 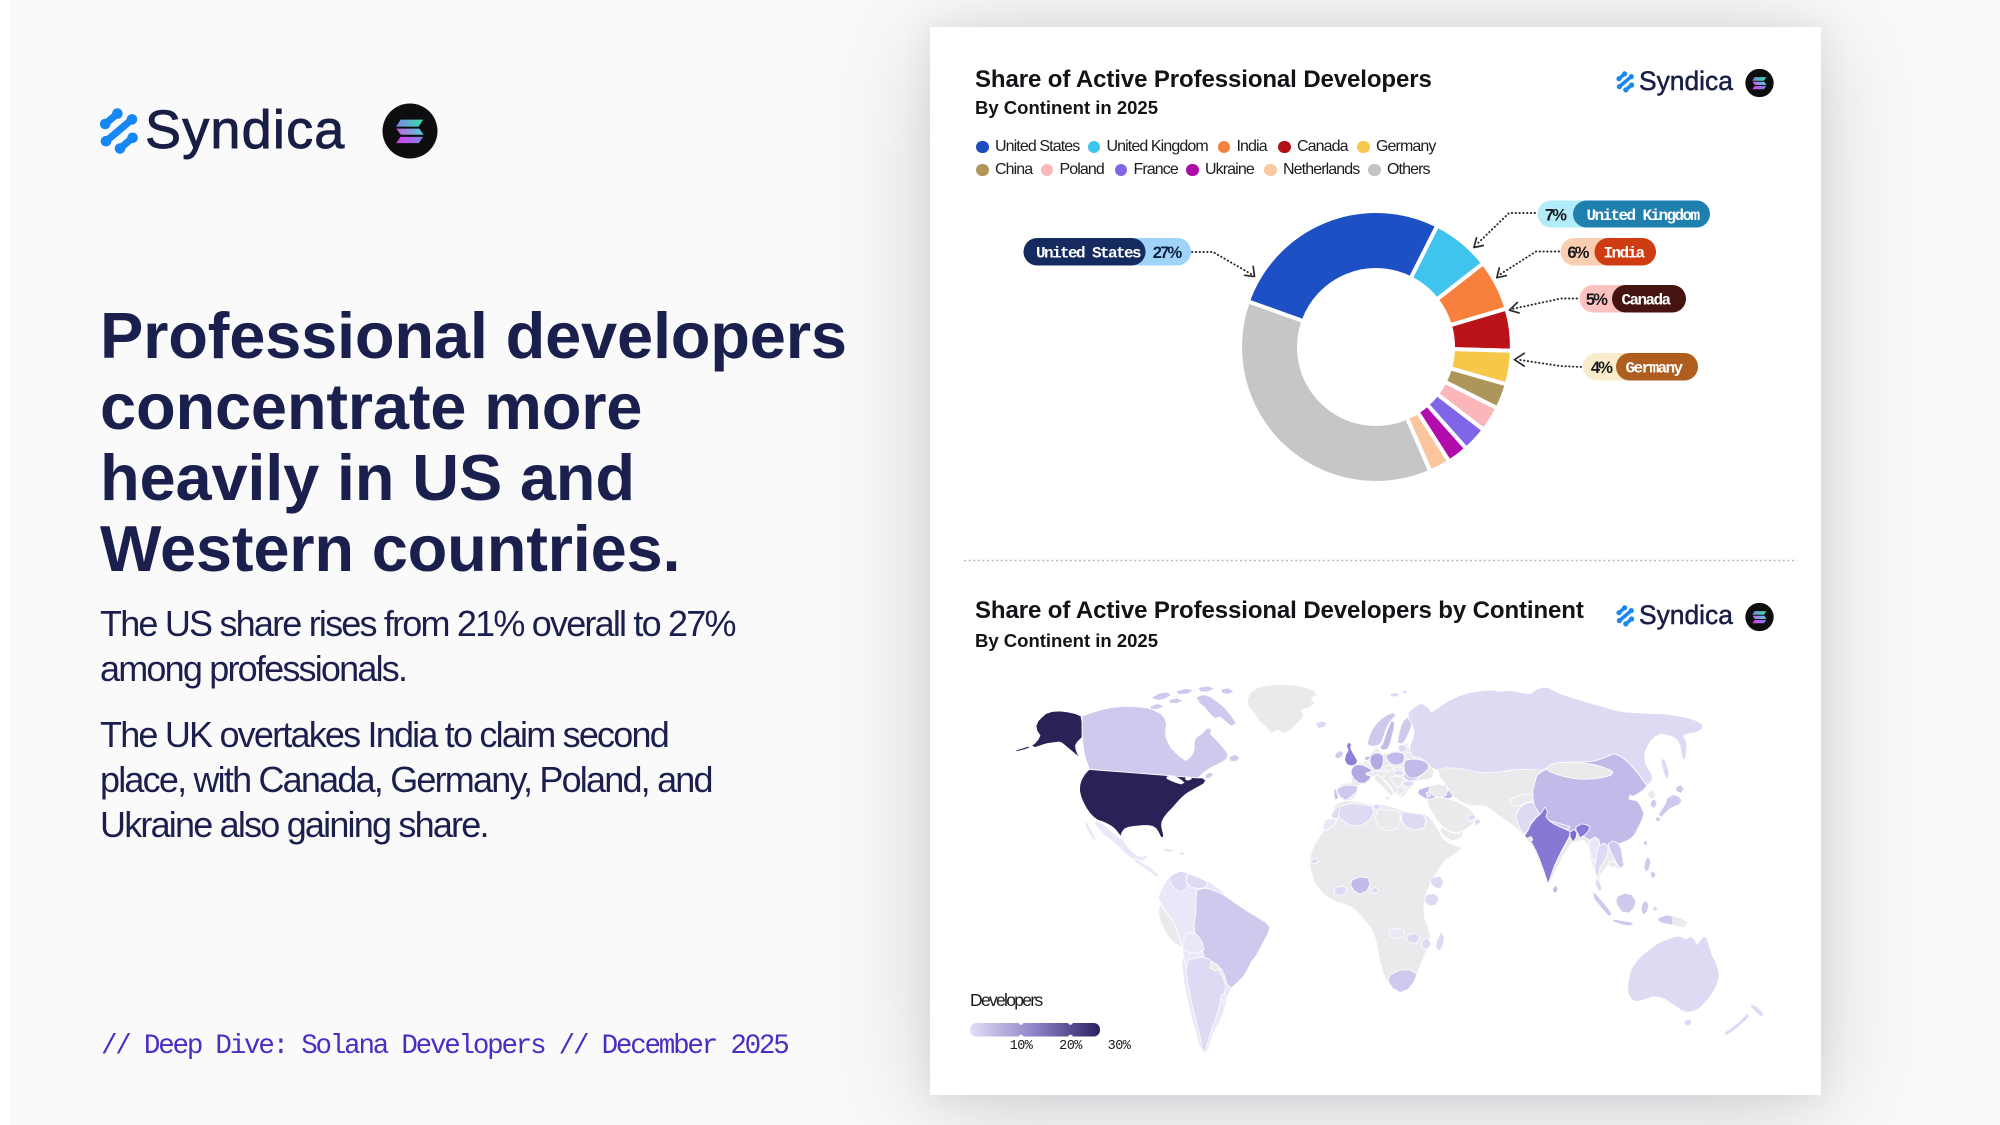 I want to click on svg-text: India, so click(x=1625, y=254).